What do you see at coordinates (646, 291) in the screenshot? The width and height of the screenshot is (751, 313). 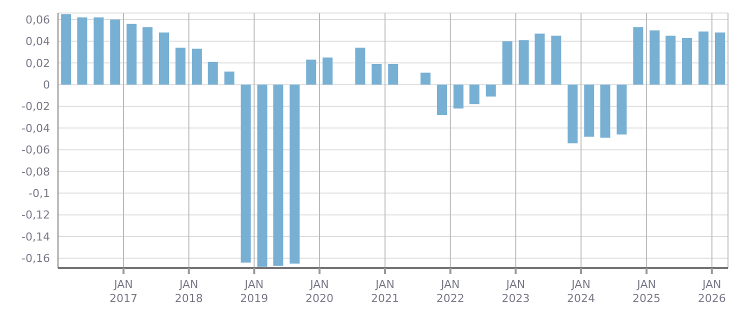 I see `x-tick-label: JAN 2025` at bounding box center [646, 291].